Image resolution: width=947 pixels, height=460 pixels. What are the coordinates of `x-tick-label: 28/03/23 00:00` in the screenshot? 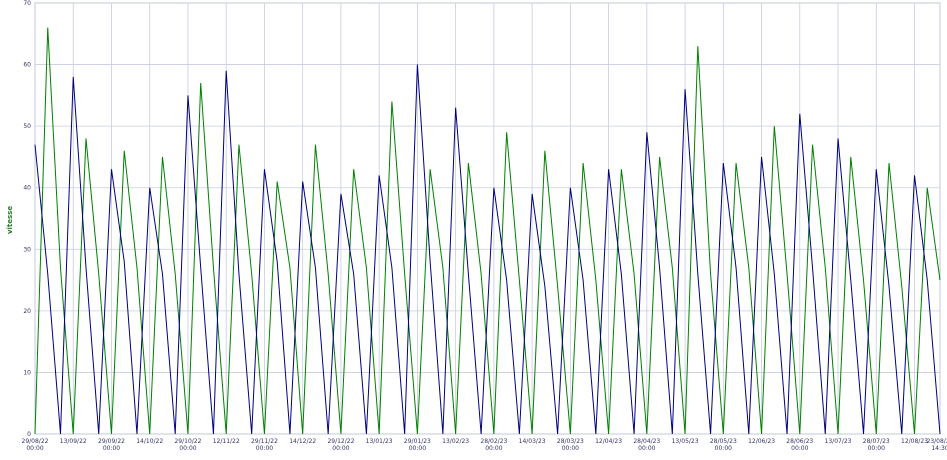 It's located at (570, 445).